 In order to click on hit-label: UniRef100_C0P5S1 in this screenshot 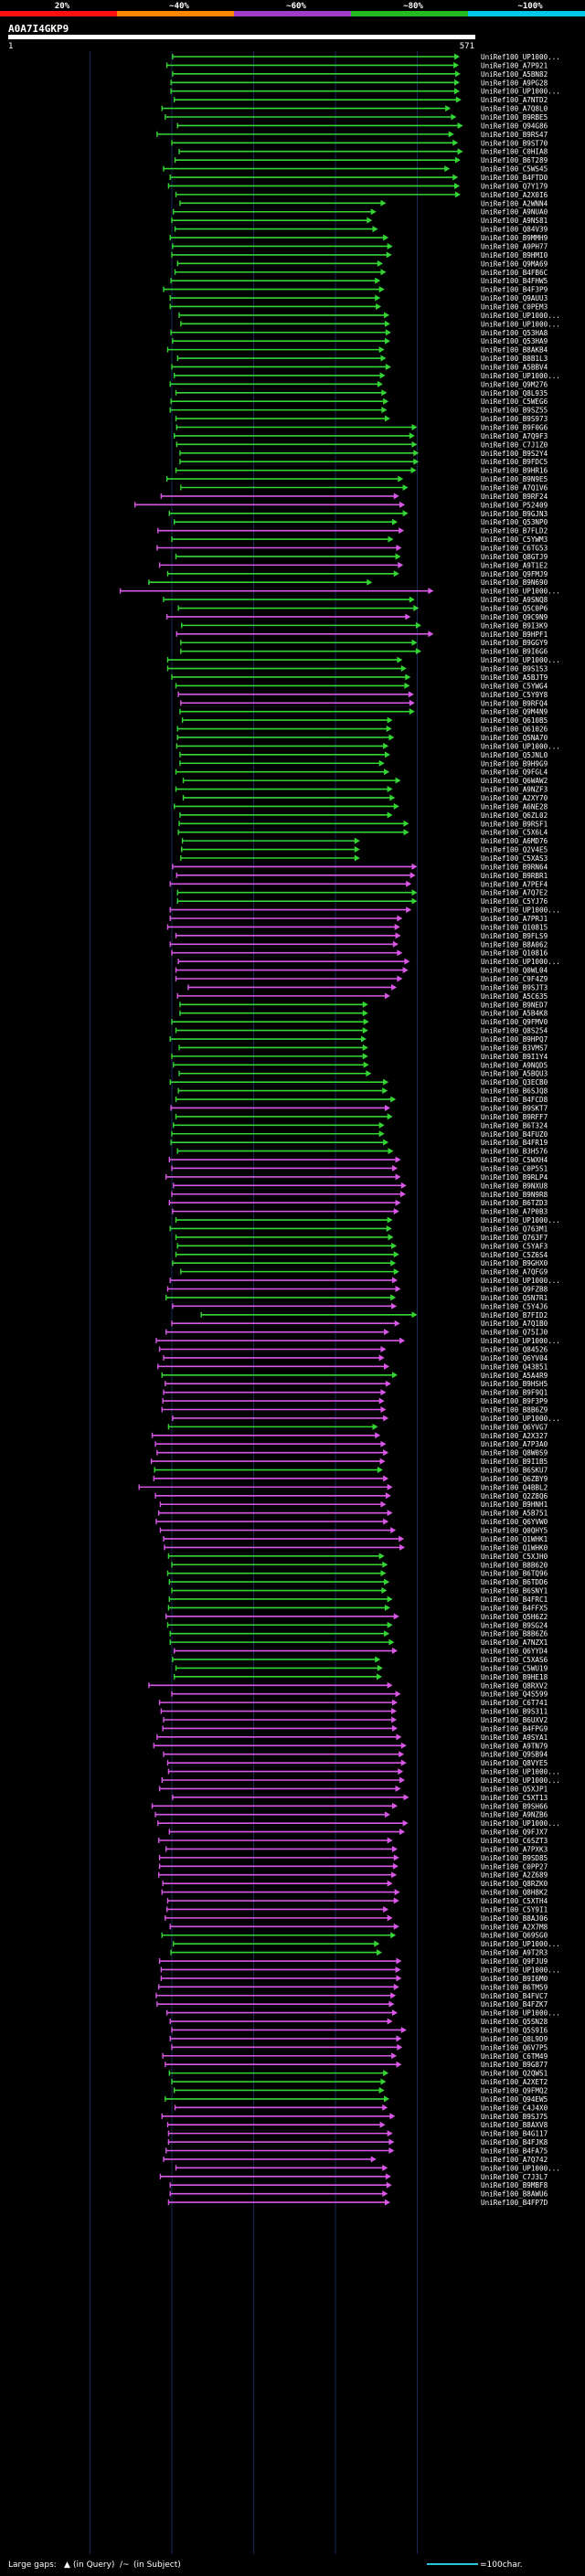, I will do `click(514, 1168)`.